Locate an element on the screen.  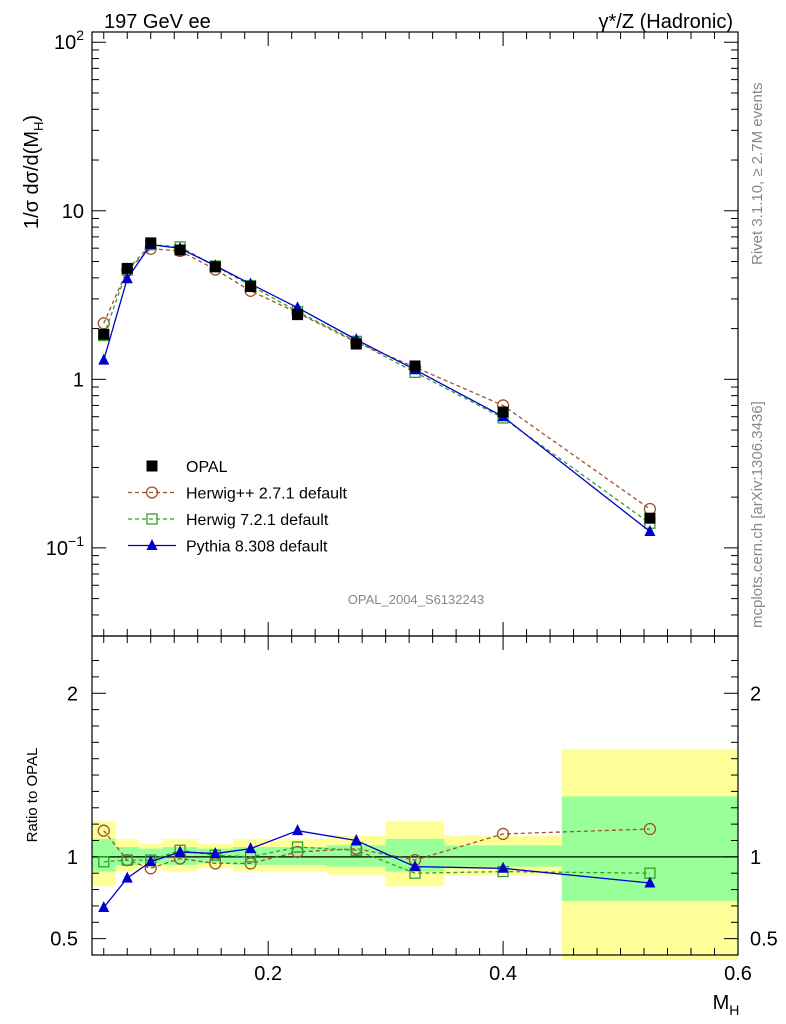
legend-marker-herwigpp is located at coordinates (152, 492).